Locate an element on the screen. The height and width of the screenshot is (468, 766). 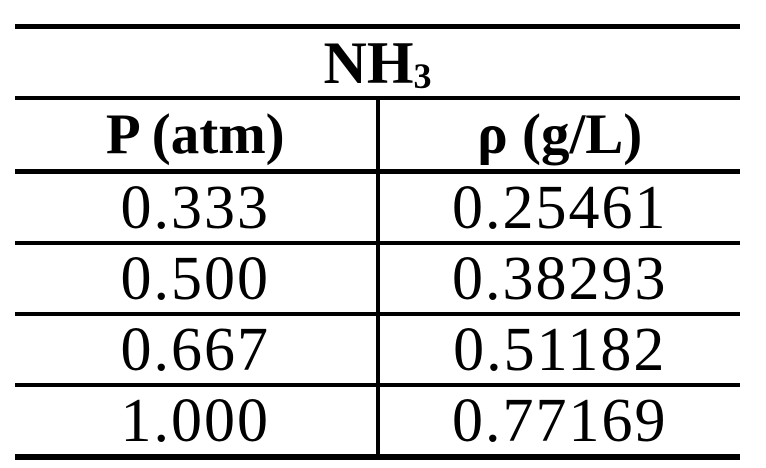
table-title: NH3 is located at coordinates (377, 63).